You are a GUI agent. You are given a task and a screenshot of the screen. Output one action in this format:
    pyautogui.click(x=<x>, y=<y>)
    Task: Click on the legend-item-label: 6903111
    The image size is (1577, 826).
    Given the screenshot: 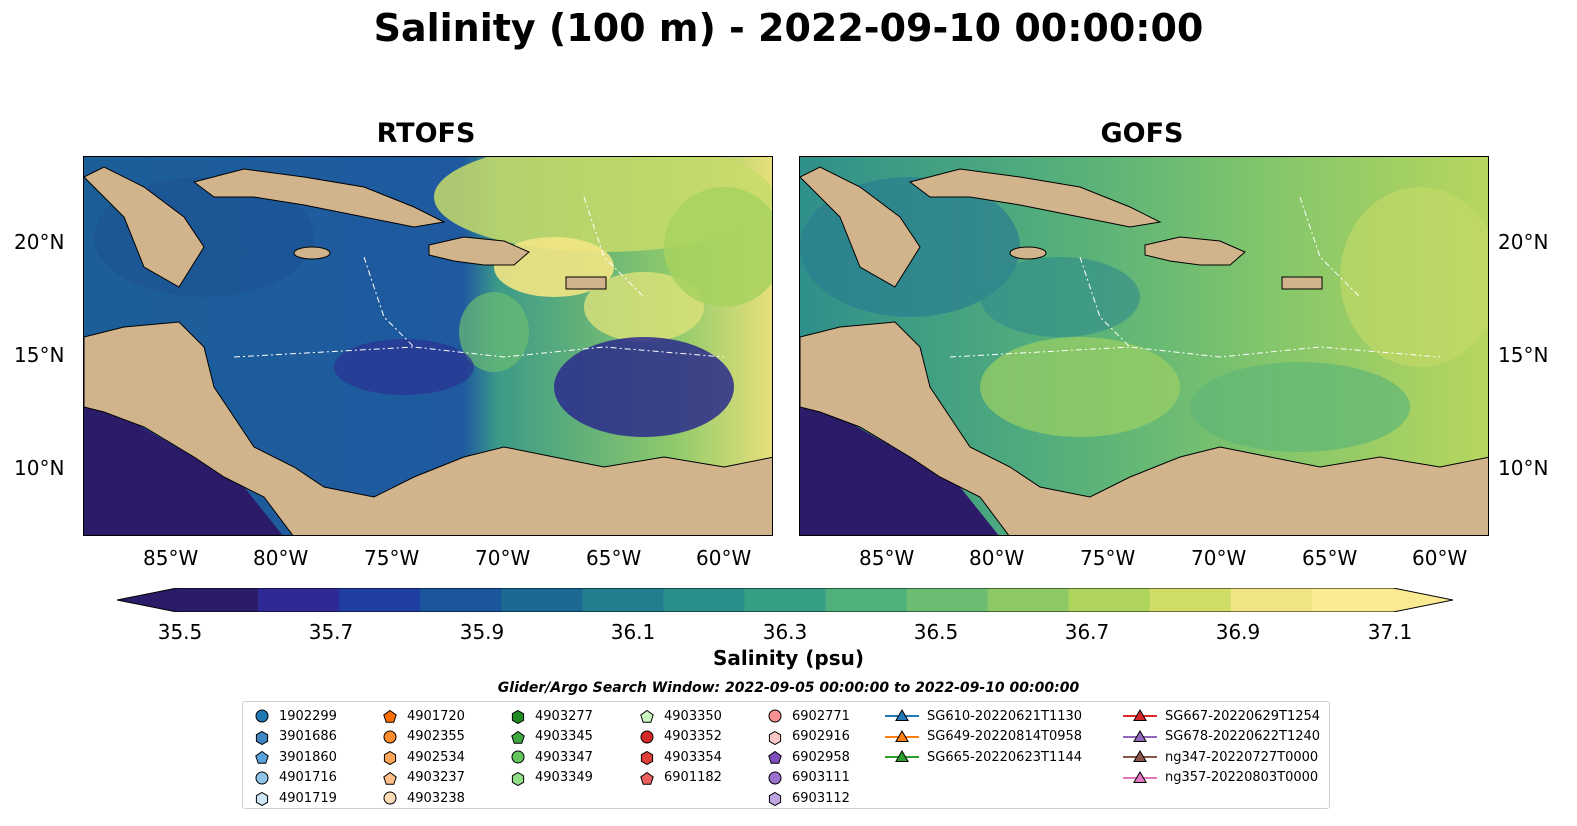 What is the action you would take?
    pyautogui.click(x=821, y=777)
    